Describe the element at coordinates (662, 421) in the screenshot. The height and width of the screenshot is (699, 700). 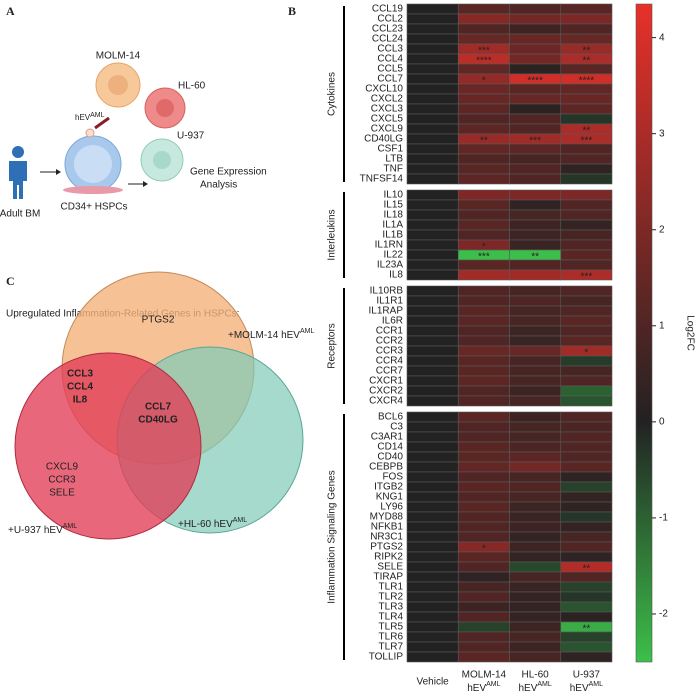
I see `colorbar-tick-label: 0` at that location.